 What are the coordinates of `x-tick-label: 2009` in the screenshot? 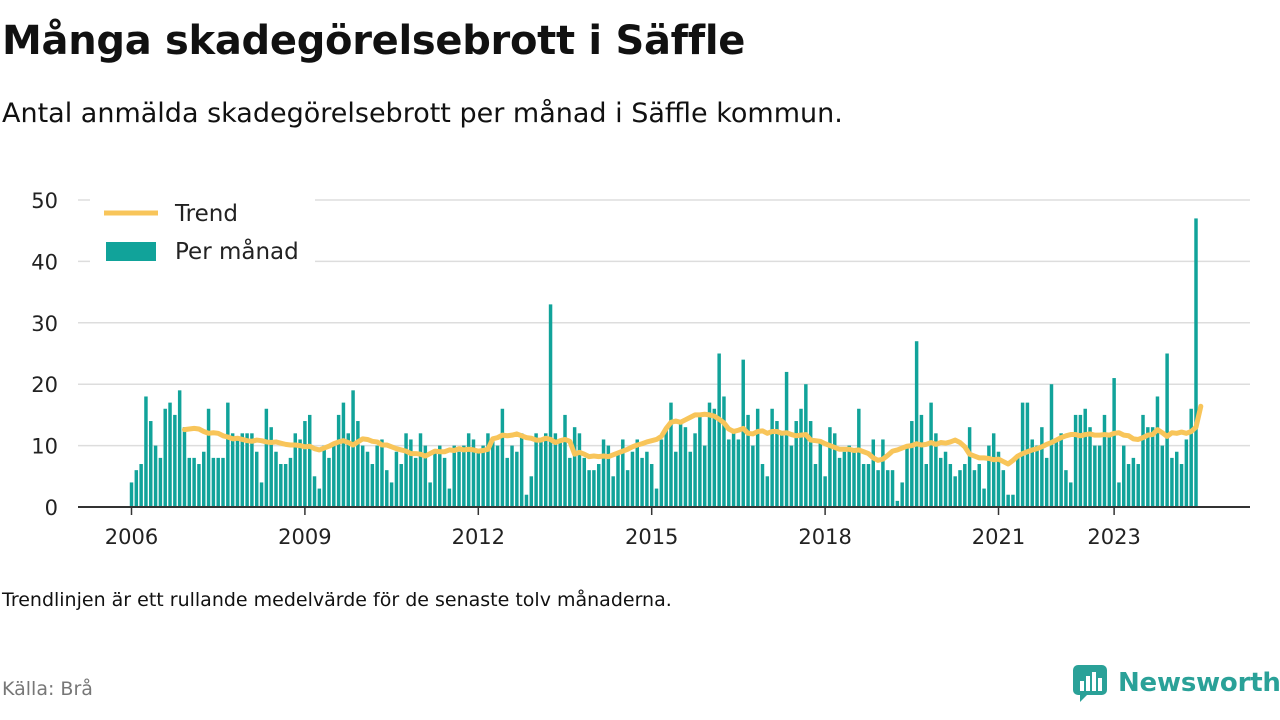 It's located at (304, 537).